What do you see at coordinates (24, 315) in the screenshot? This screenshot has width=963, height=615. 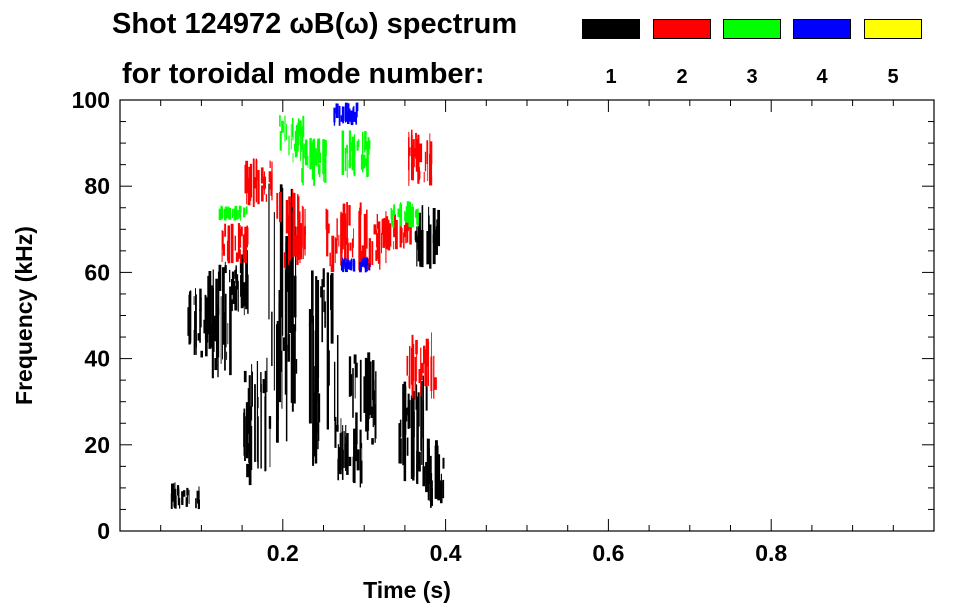 I see `y-axis-title: Frequency (kHz)` at bounding box center [24, 315].